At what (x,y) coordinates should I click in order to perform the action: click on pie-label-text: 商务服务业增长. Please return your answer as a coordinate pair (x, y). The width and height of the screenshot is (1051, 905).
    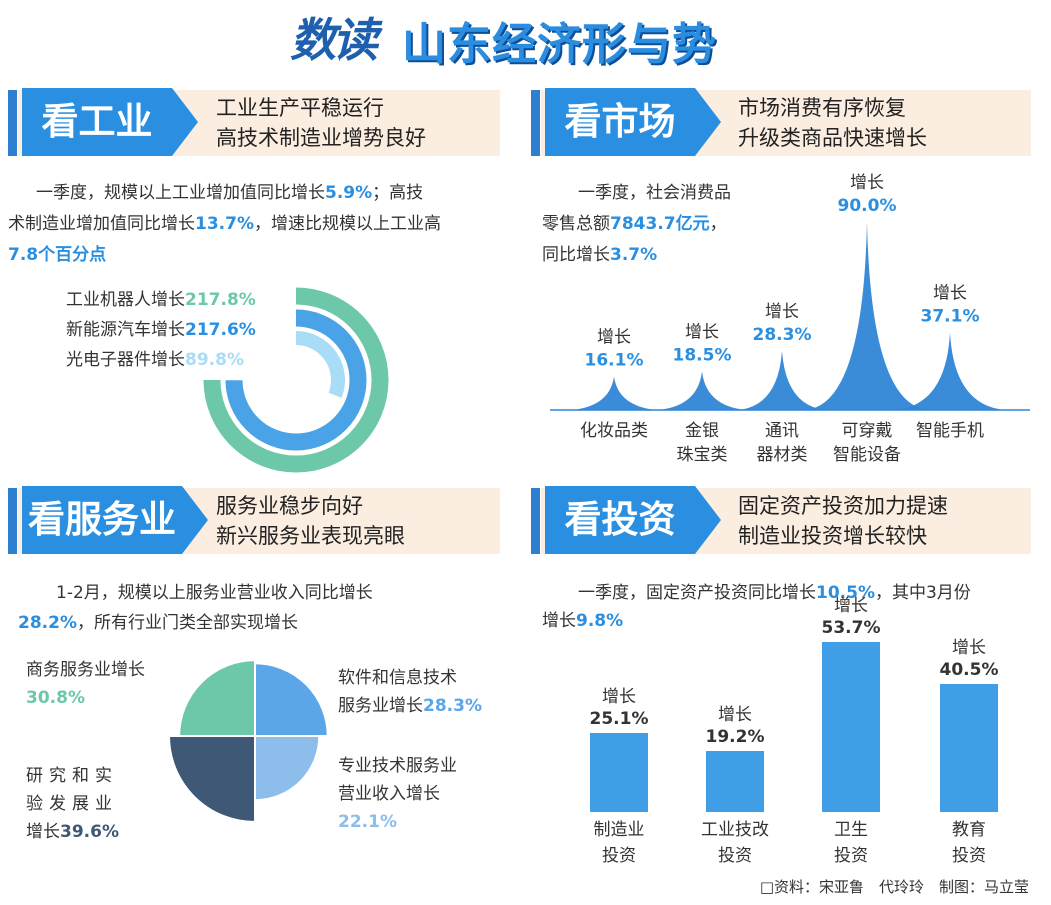
    Looking at the image, I should click on (85, 670).